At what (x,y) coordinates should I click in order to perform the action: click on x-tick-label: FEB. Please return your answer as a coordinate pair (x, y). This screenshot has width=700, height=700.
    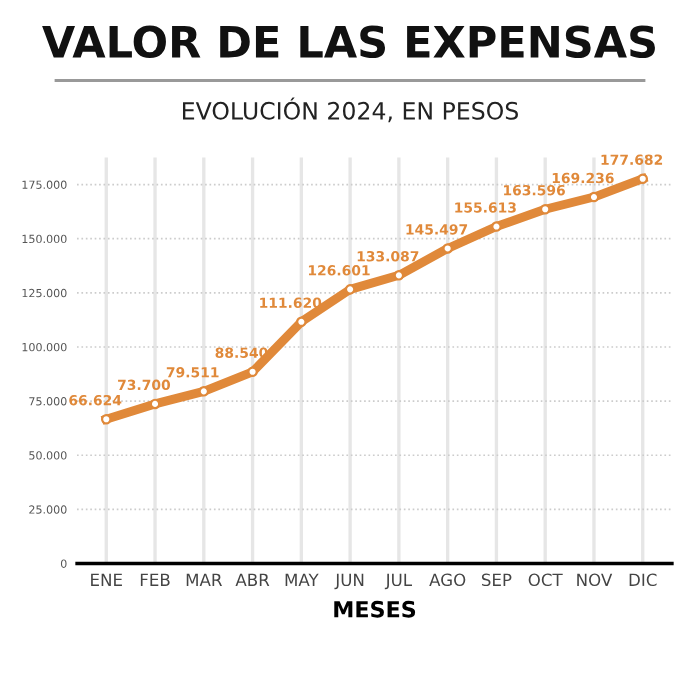
    Looking at the image, I should click on (155, 579).